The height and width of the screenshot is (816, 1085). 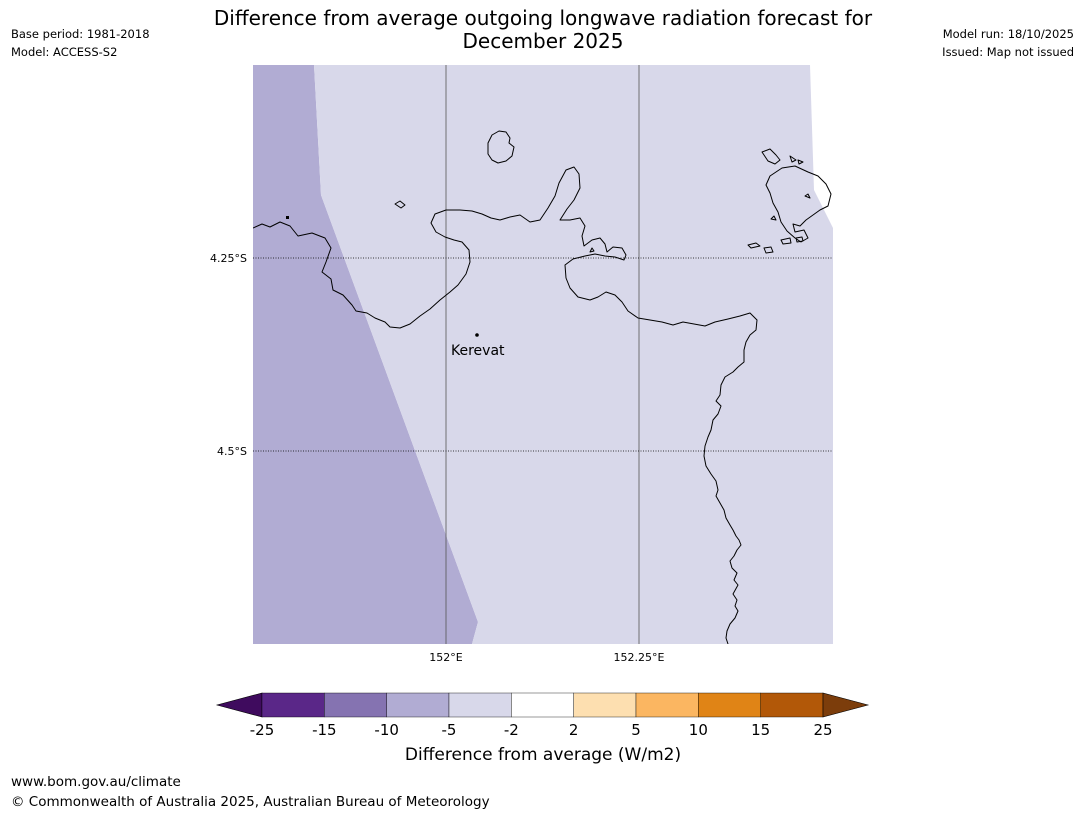 What do you see at coordinates (262, 730) in the screenshot?
I see `colorbar-tick-label: -25` at bounding box center [262, 730].